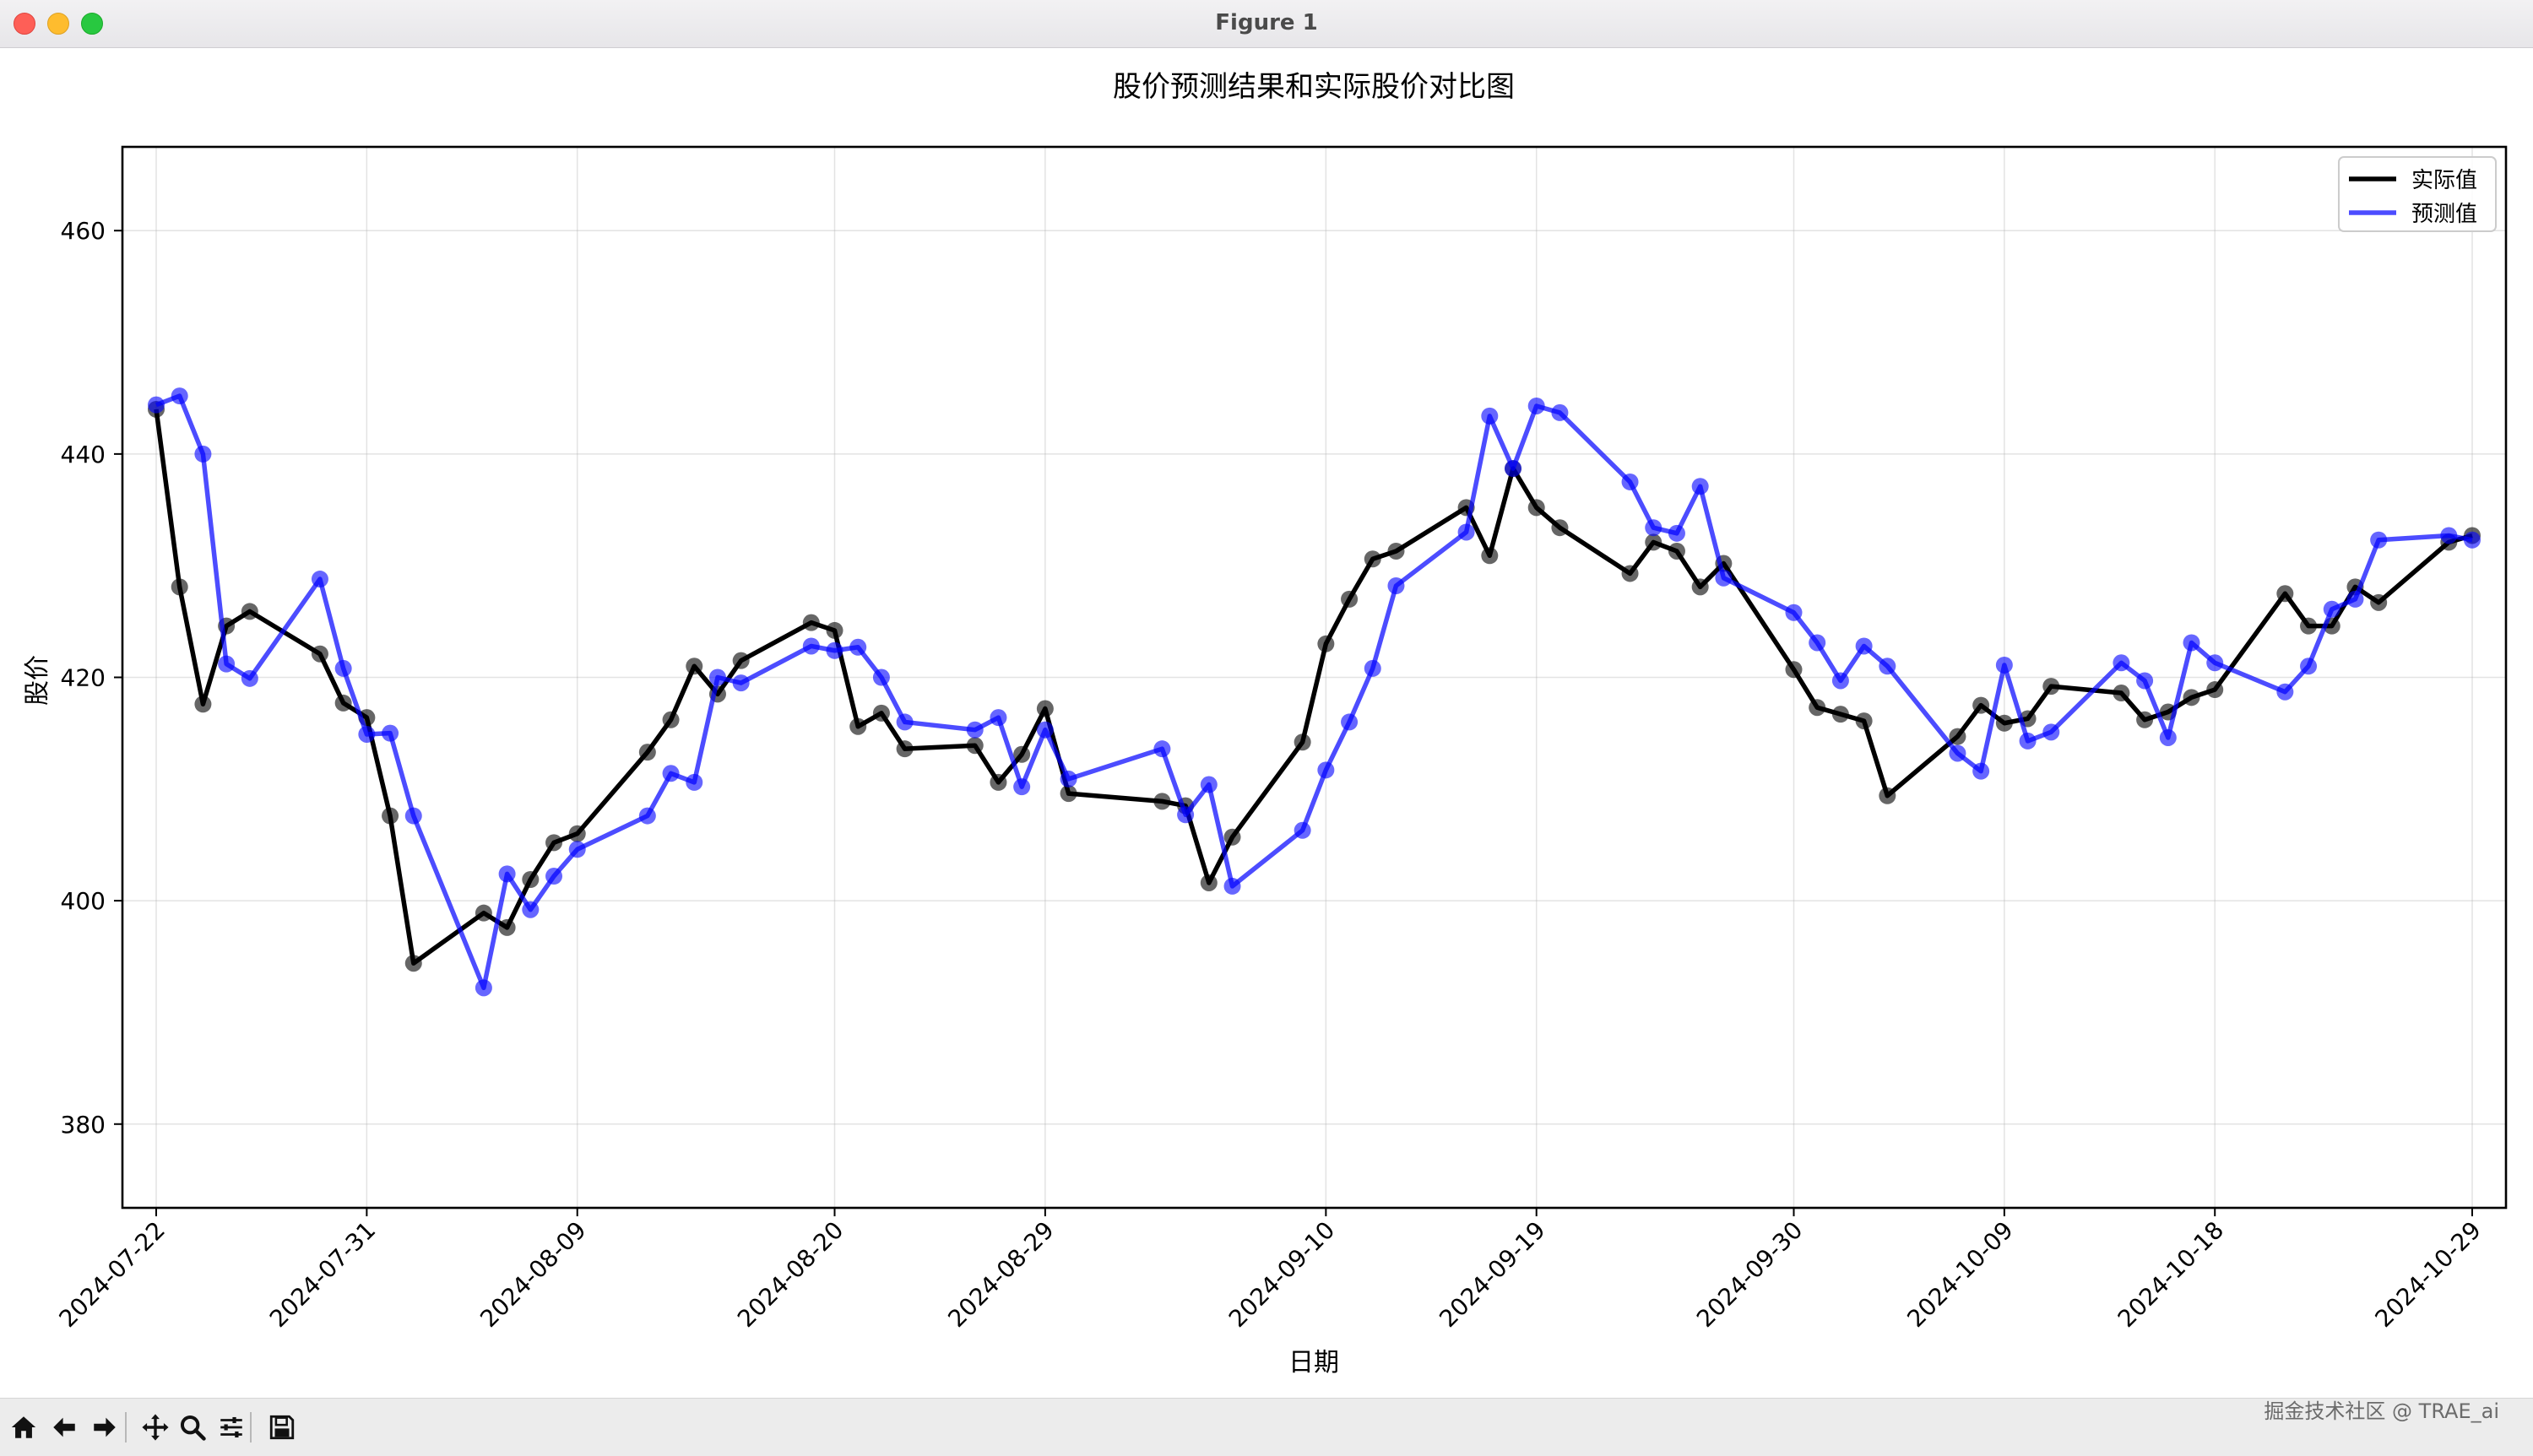  I want to click on window-title: Figure 1, so click(1267, 22).